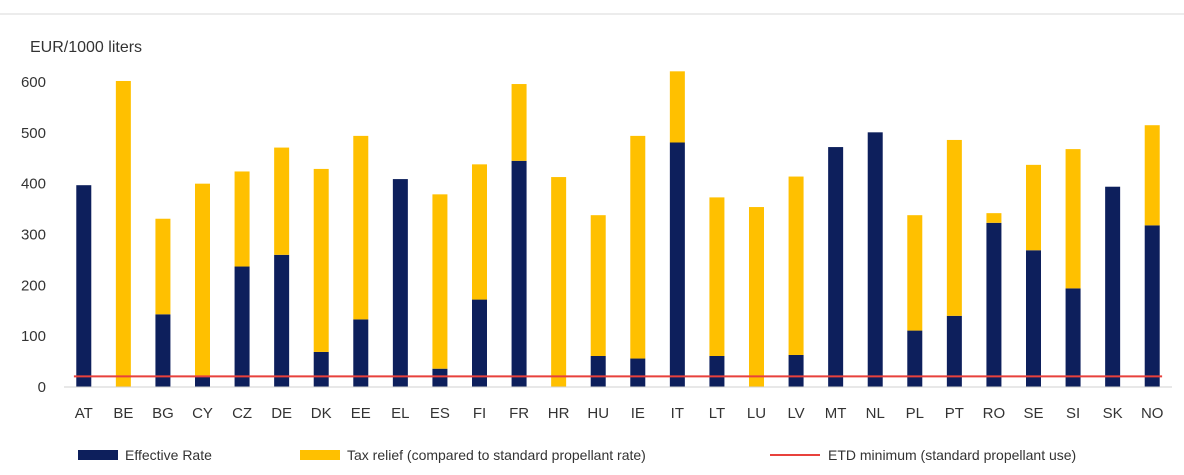  Describe the element at coordinates (519, 413) in the screenshot. I see `x-tick-label: FR` at that location.